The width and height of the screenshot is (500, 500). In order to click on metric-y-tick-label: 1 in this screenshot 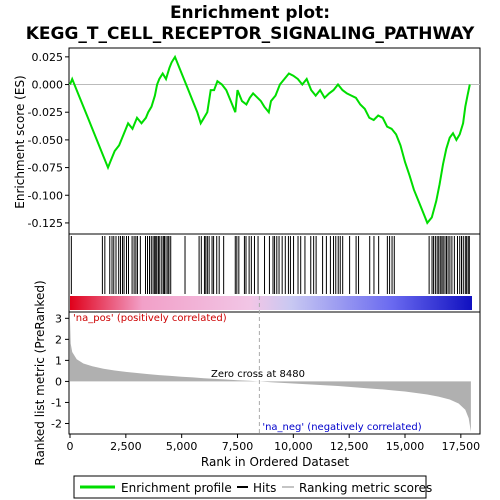, I will do `click(58, 360)`.